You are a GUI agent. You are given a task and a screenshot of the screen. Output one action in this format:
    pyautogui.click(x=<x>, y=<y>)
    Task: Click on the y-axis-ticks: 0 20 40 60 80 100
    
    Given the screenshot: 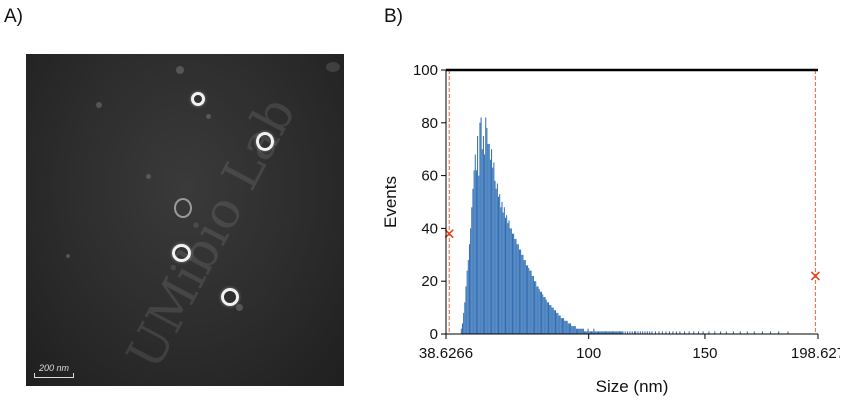 What is the action you would take?
    pyautogui.click(x=429, y=202)
    